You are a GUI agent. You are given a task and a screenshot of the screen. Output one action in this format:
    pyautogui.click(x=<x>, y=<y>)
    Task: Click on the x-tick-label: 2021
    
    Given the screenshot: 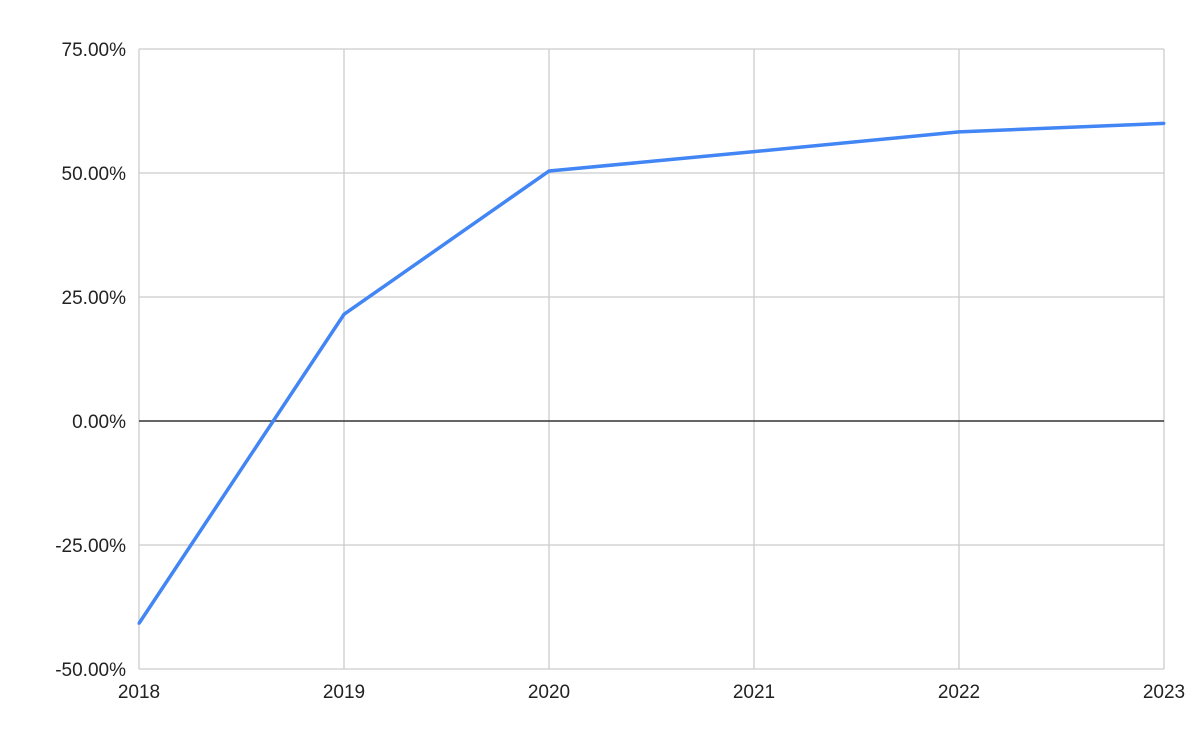 What is the action you would take?
    pyautogui.click(x=754, y=692)
    